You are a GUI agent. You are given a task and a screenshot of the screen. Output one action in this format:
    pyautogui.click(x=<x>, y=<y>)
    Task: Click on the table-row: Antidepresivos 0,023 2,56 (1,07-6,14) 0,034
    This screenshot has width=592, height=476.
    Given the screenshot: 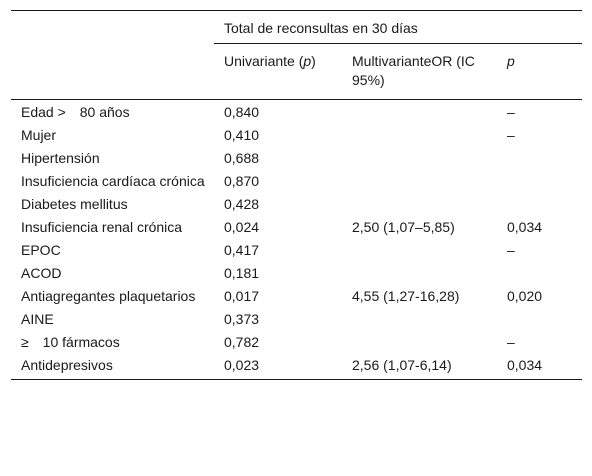 What is the action you would take?
    pyautogui.click(x=297, y=367)
    